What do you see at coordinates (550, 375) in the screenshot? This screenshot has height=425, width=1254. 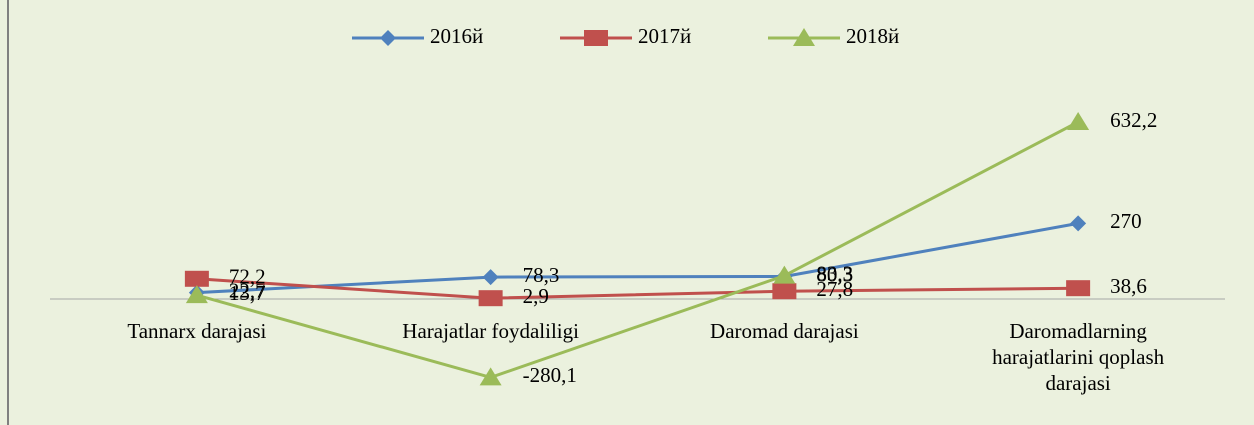 I see `data-label: -280,1` at bounding box center [550, 375].